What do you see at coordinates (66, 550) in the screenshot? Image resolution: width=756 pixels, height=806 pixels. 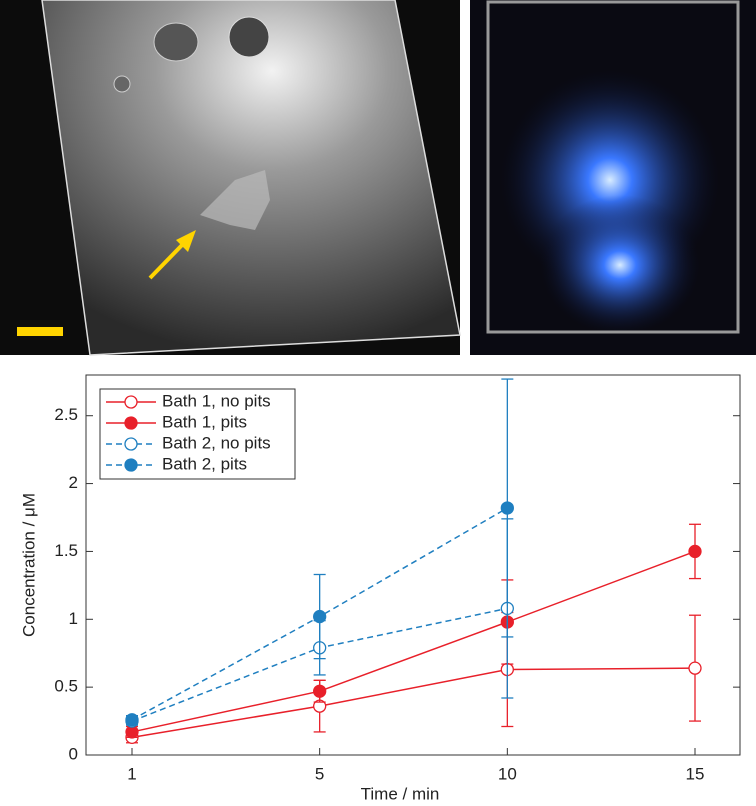 I see `y-tick-label: 1.5` at bounding box center [66, 550].